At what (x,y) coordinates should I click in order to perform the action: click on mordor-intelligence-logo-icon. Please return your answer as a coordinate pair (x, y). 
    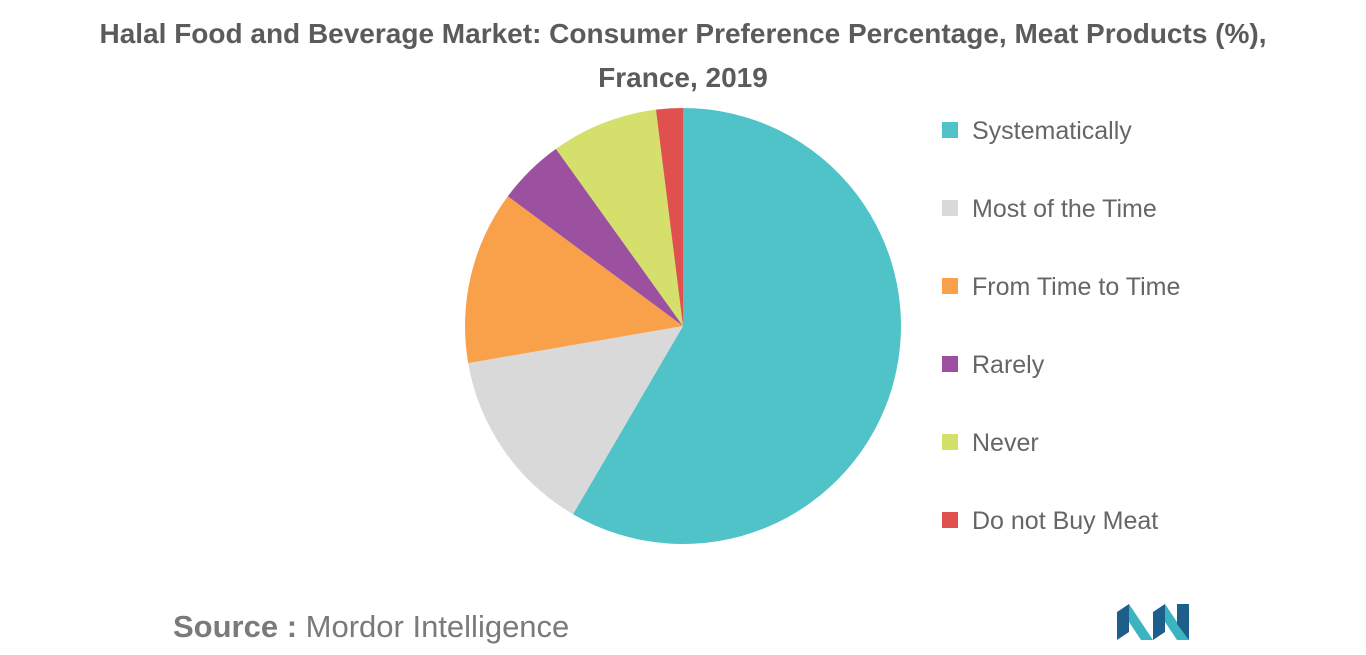
    Looking at the image, I should click on (1153, 622).